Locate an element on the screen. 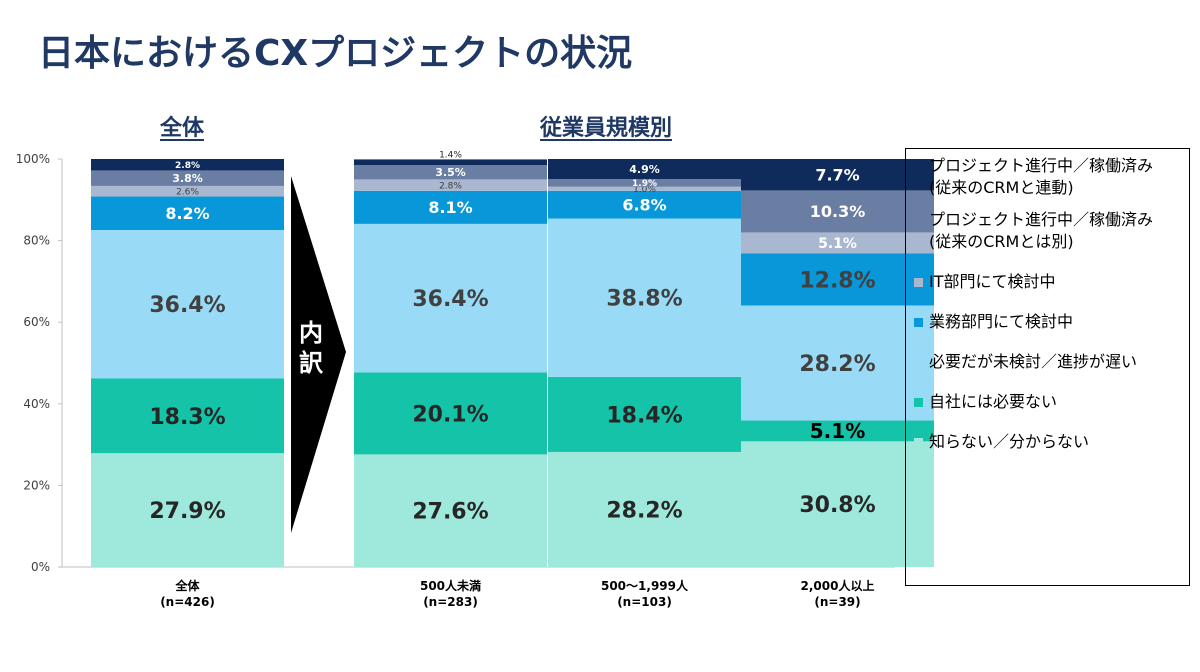 Image resolution: width=1200 pixels, height=672 pixels. legend-item: プロジェクト進行中／稼働済み (従来のCRMとは別) is located at coordinates (1047, 231).